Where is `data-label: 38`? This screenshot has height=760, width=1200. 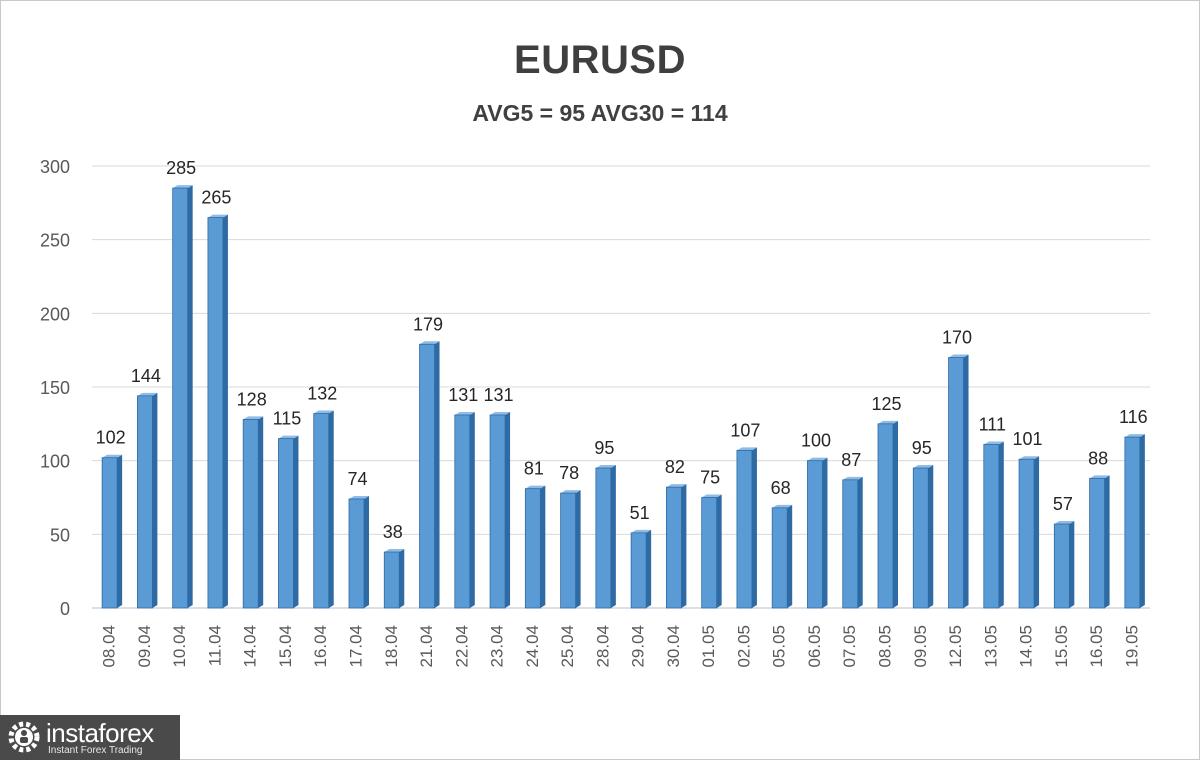
data-label: 38 is located at coordinates (393, 532).